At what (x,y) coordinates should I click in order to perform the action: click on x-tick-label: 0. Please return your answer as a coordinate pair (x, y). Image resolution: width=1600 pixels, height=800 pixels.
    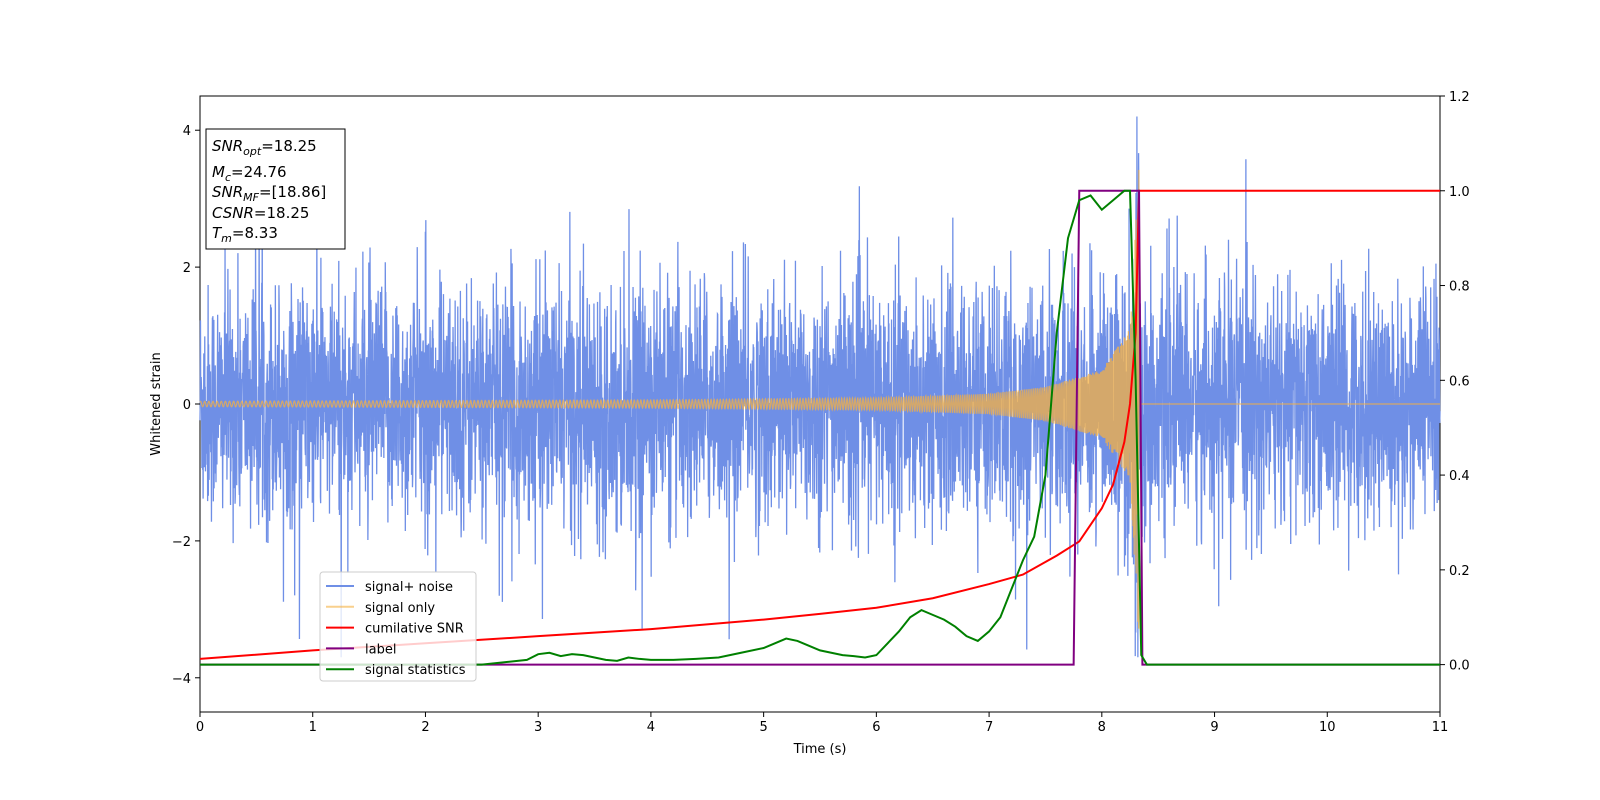
    Looking at the image, I should click on (200, 727).